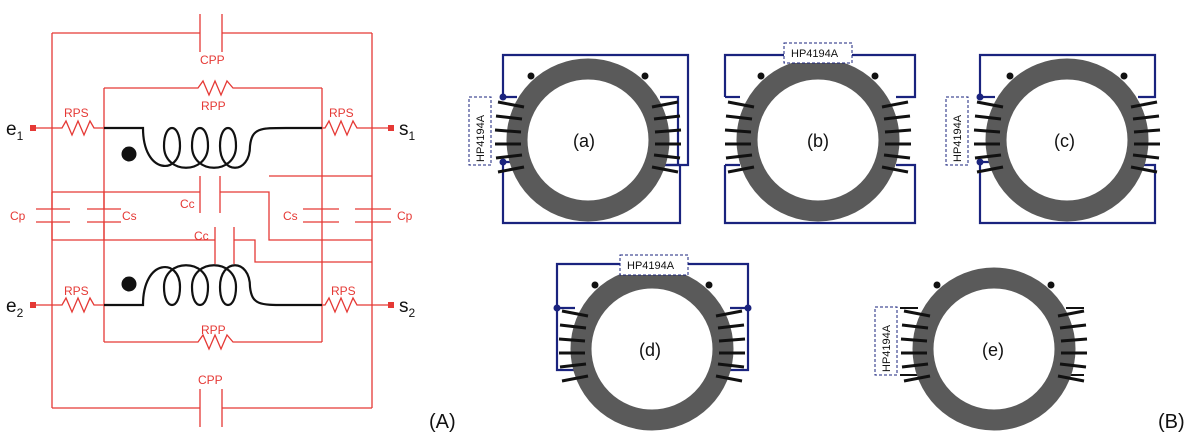 Image resolution: width=1199 pixels, height=439 pixels. I want to click on cp-right-capacitor, so click(373, 215).